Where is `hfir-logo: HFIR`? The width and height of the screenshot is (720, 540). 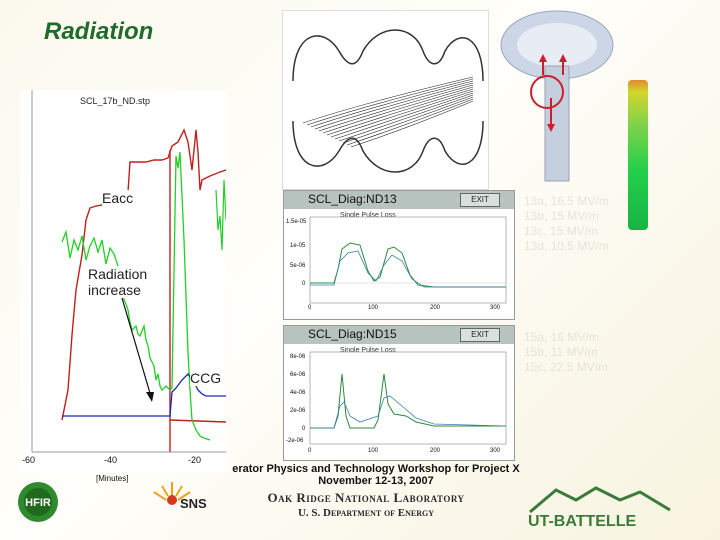
hfir-logo: HFIR is located at coordinates (38, 502).